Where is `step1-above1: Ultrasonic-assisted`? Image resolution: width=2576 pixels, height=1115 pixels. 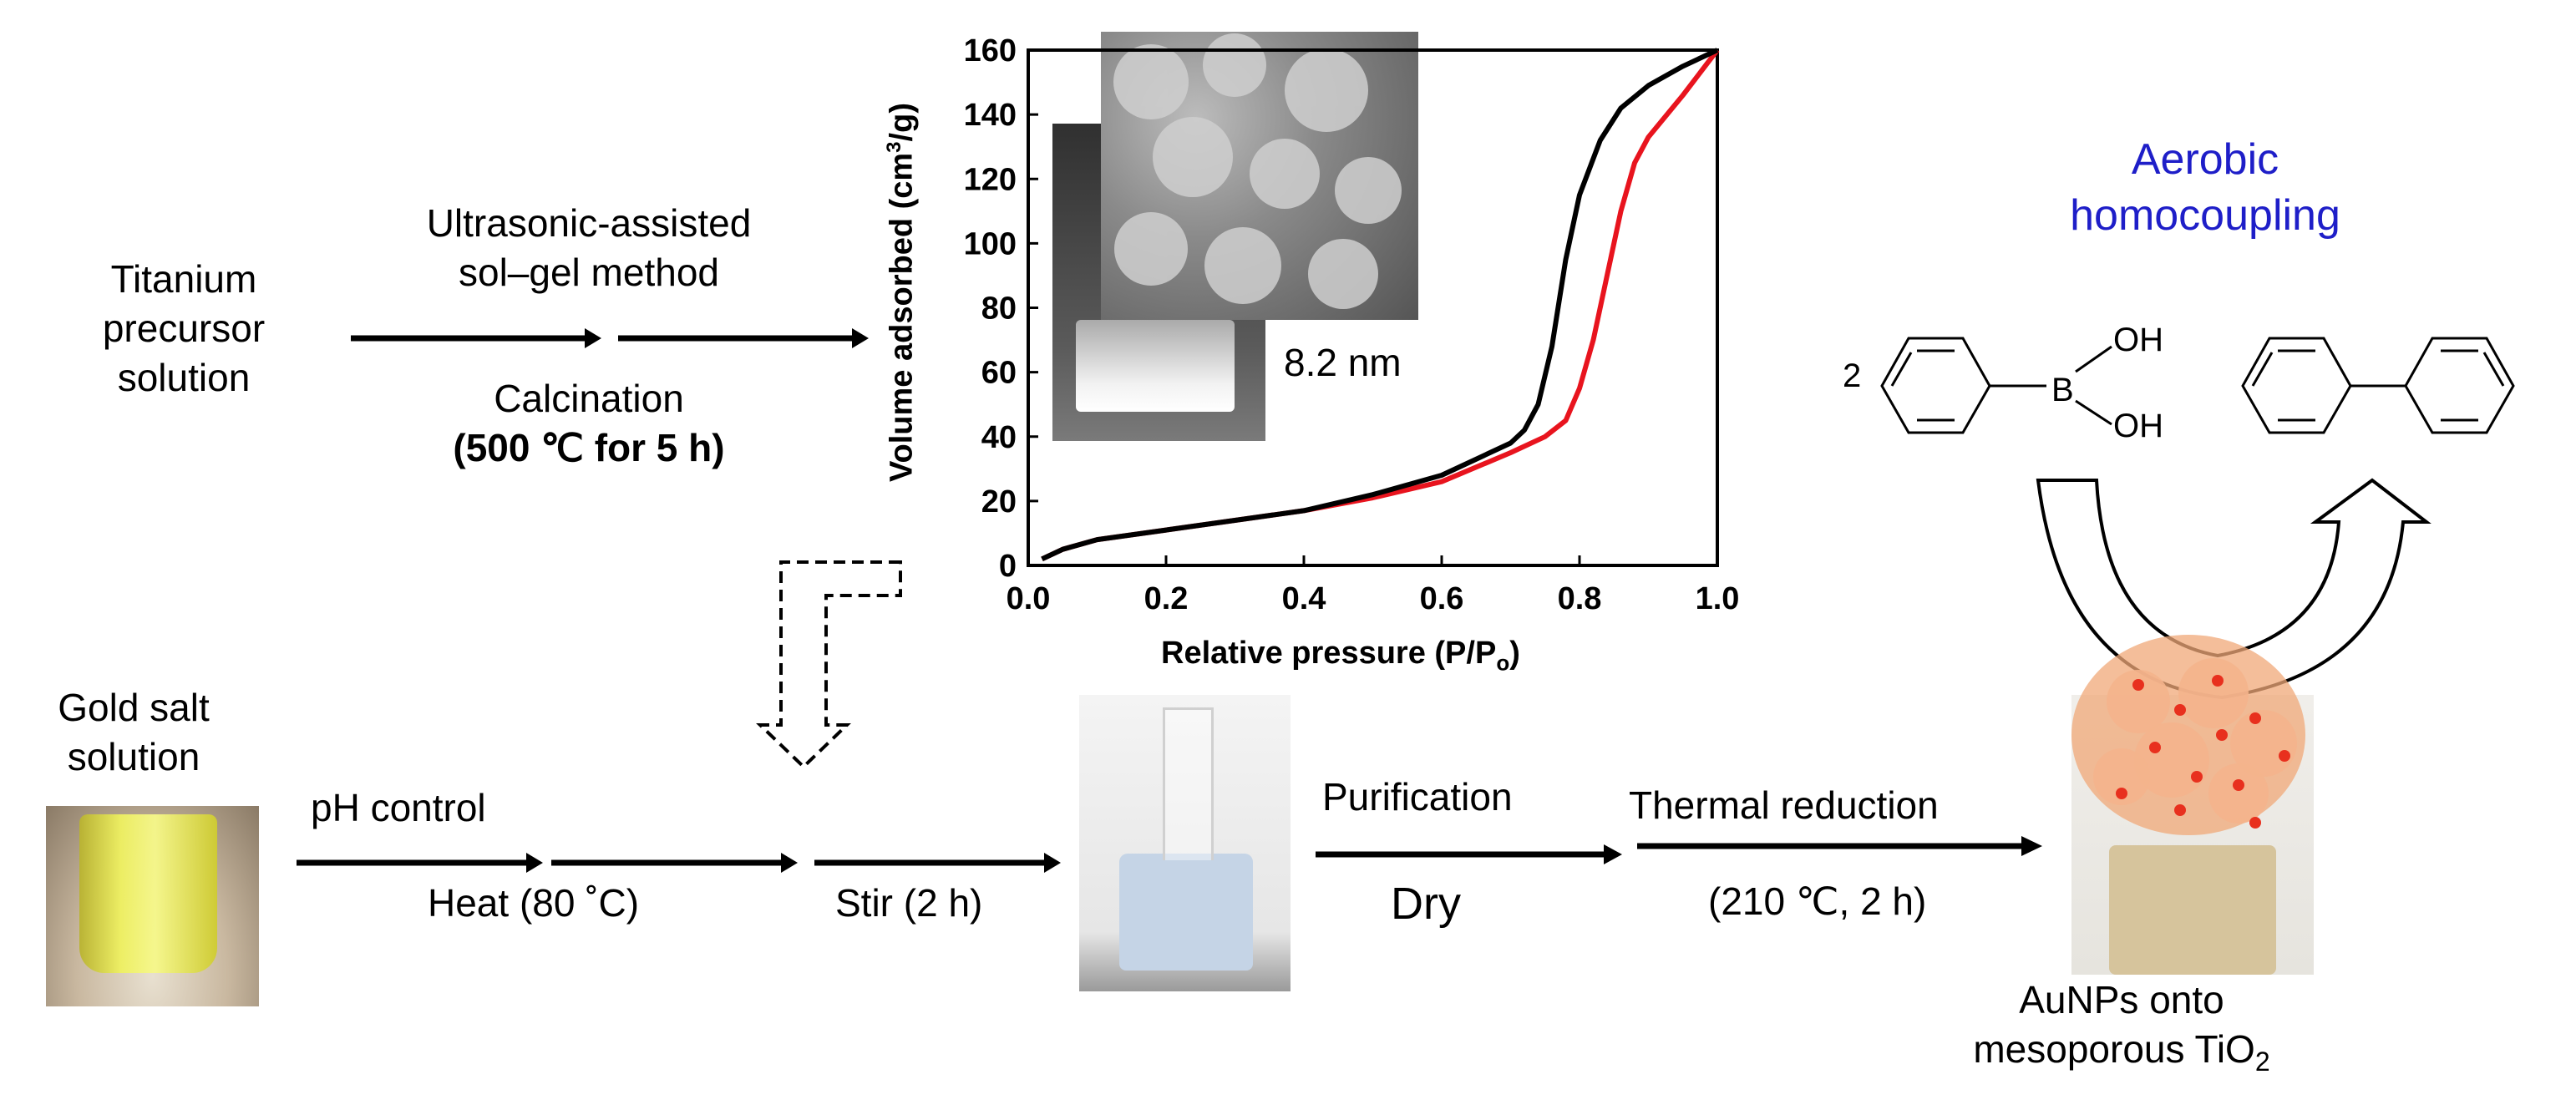 step1-above1: Ultrasonic-assisted is located at coordinates (589, 223).